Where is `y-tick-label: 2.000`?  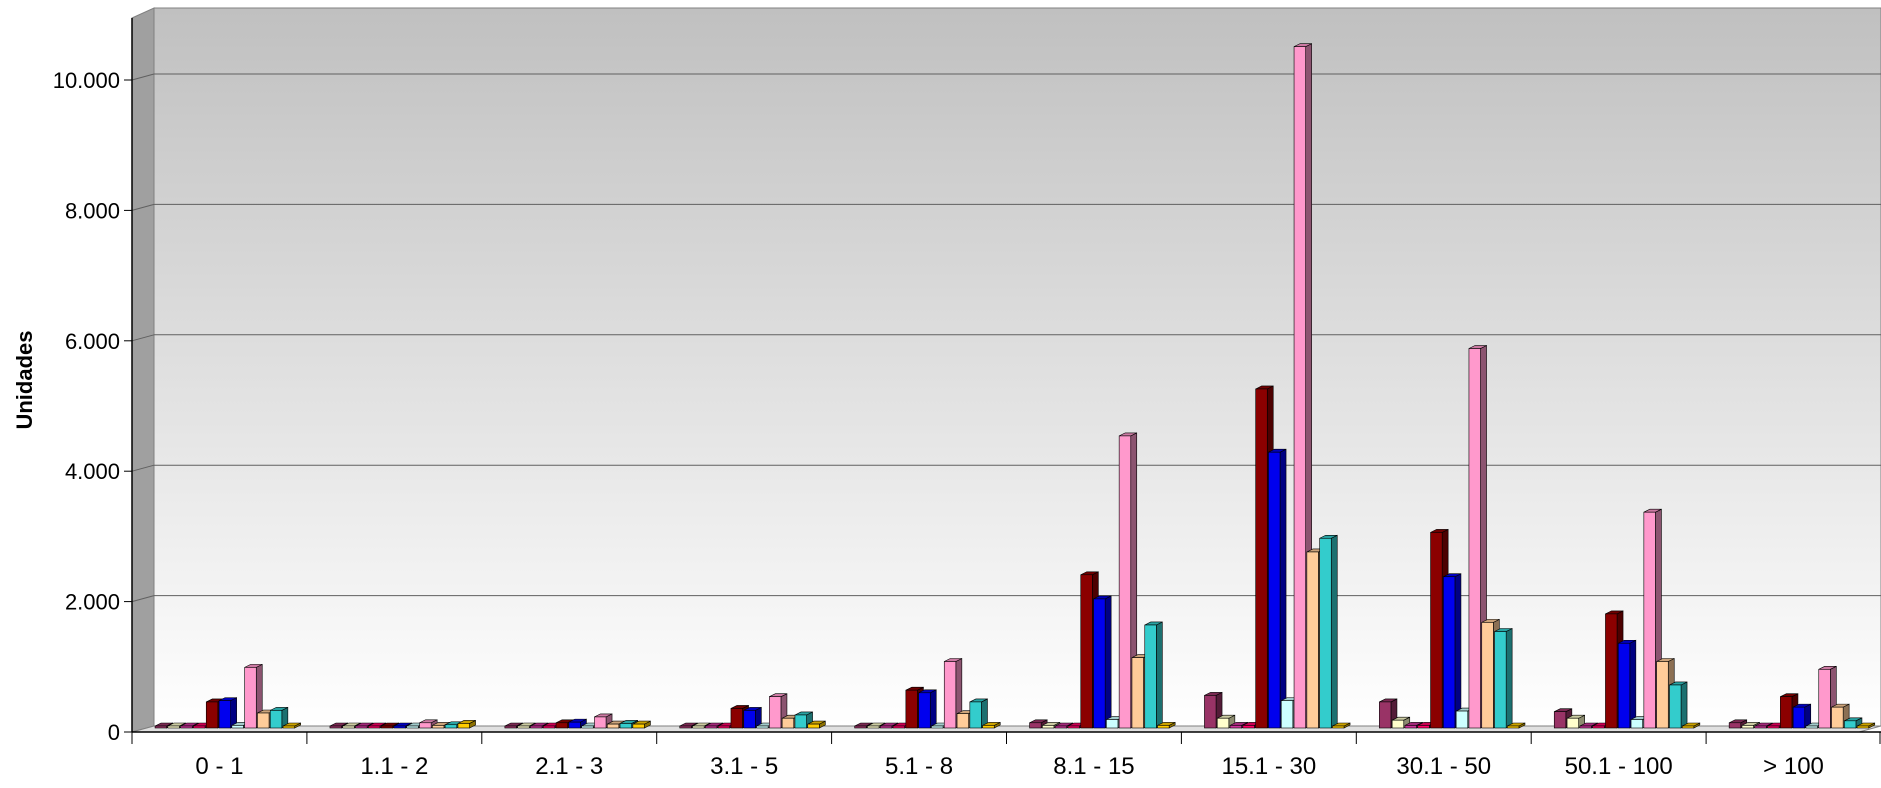
y-tick-label: 2.000 is located at coordinates (92, 602).